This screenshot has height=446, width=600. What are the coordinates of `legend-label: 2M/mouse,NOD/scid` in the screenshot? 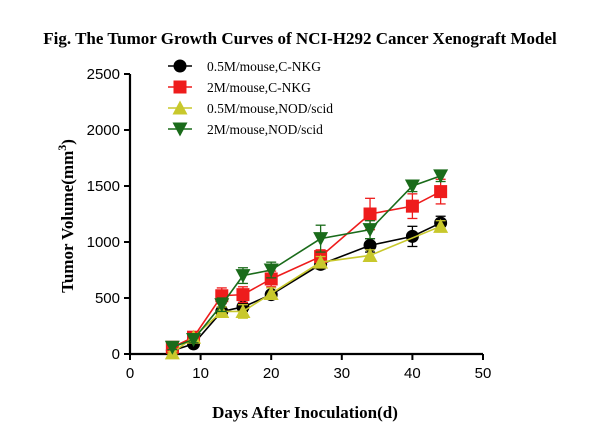 It's located at (265, 129).